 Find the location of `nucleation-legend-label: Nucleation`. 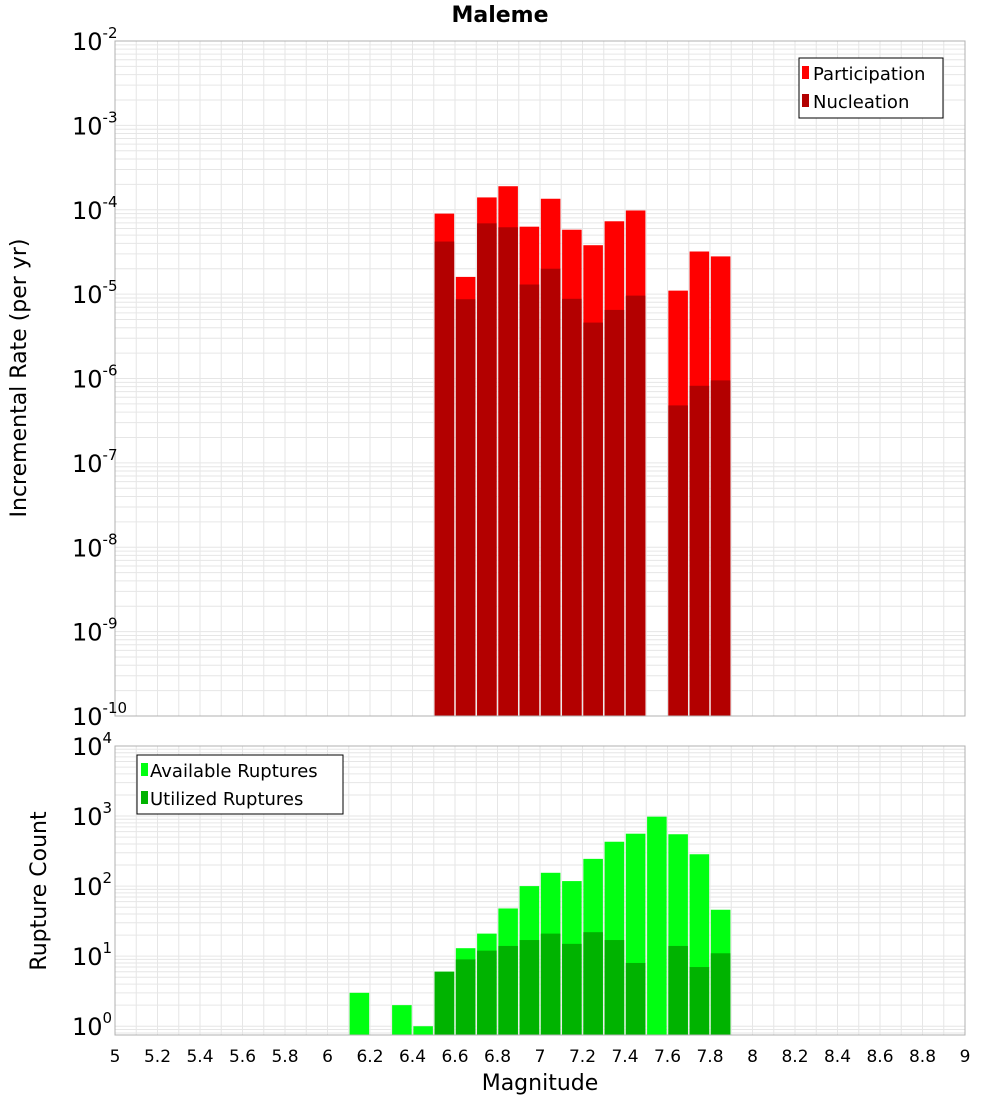

nucleation-legend-label: Nucleation is located at coordinates (861, 102).